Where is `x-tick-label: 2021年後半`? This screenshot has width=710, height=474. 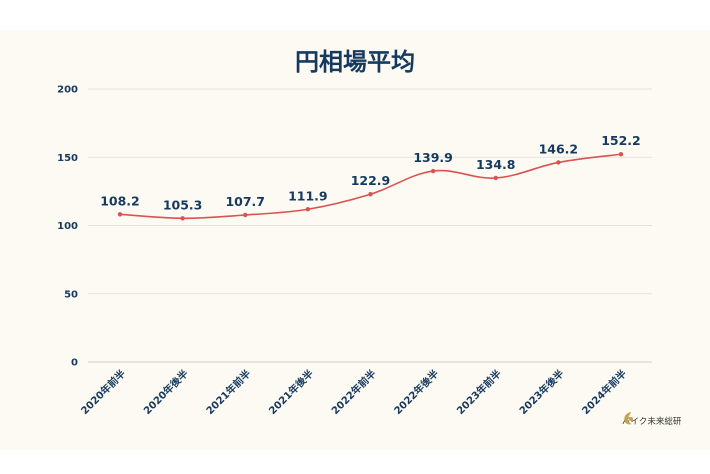
x-tick-label: 2021年後半 is located at coordinates (291, 392).